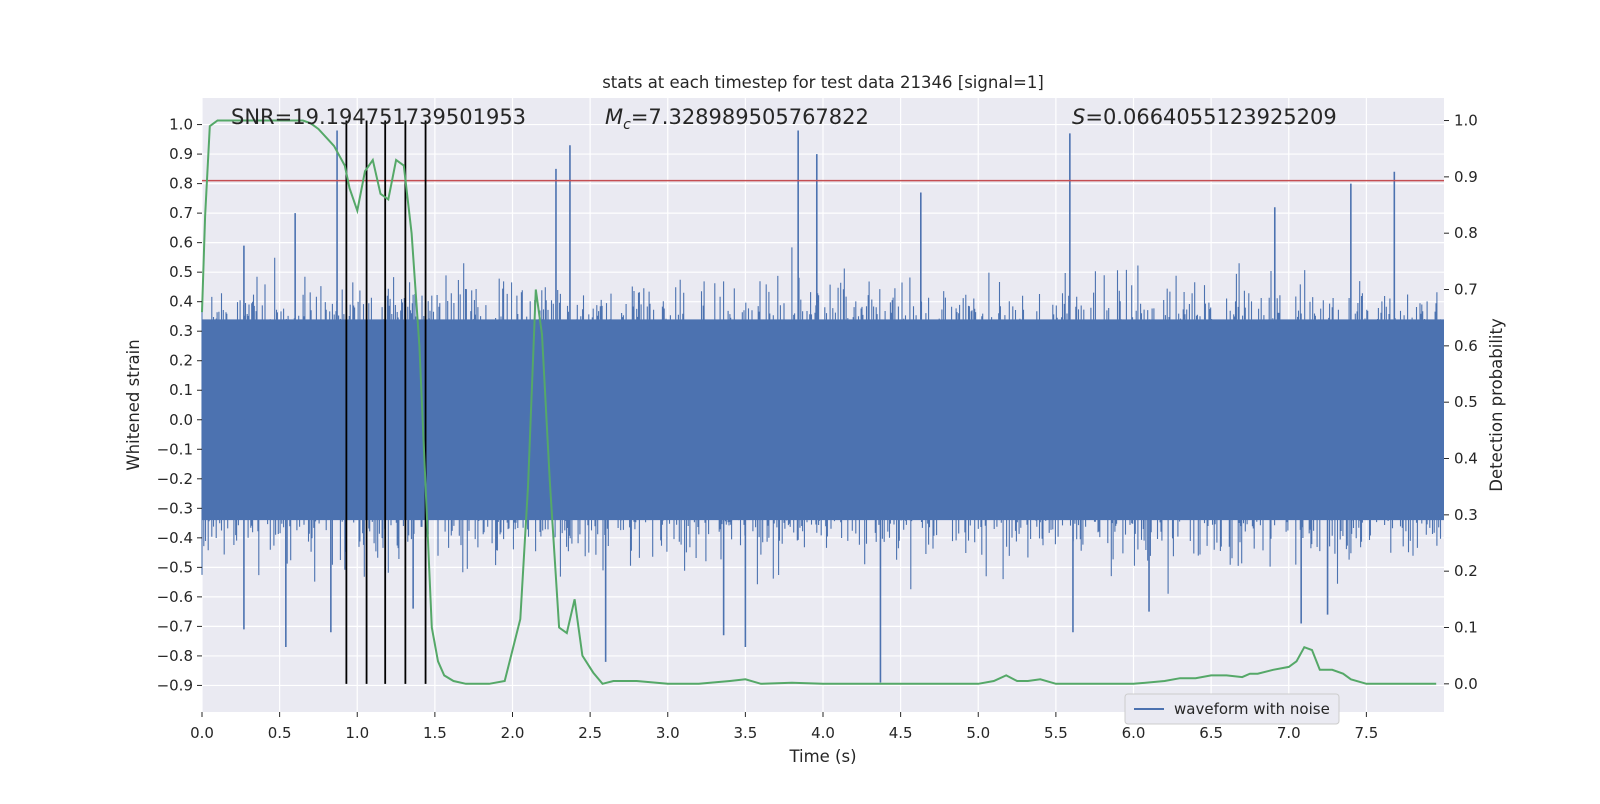 The width and height of the screenshot is (1600, 804). I want to click on y-left-tick-label: 0.0, so click(181, 420).